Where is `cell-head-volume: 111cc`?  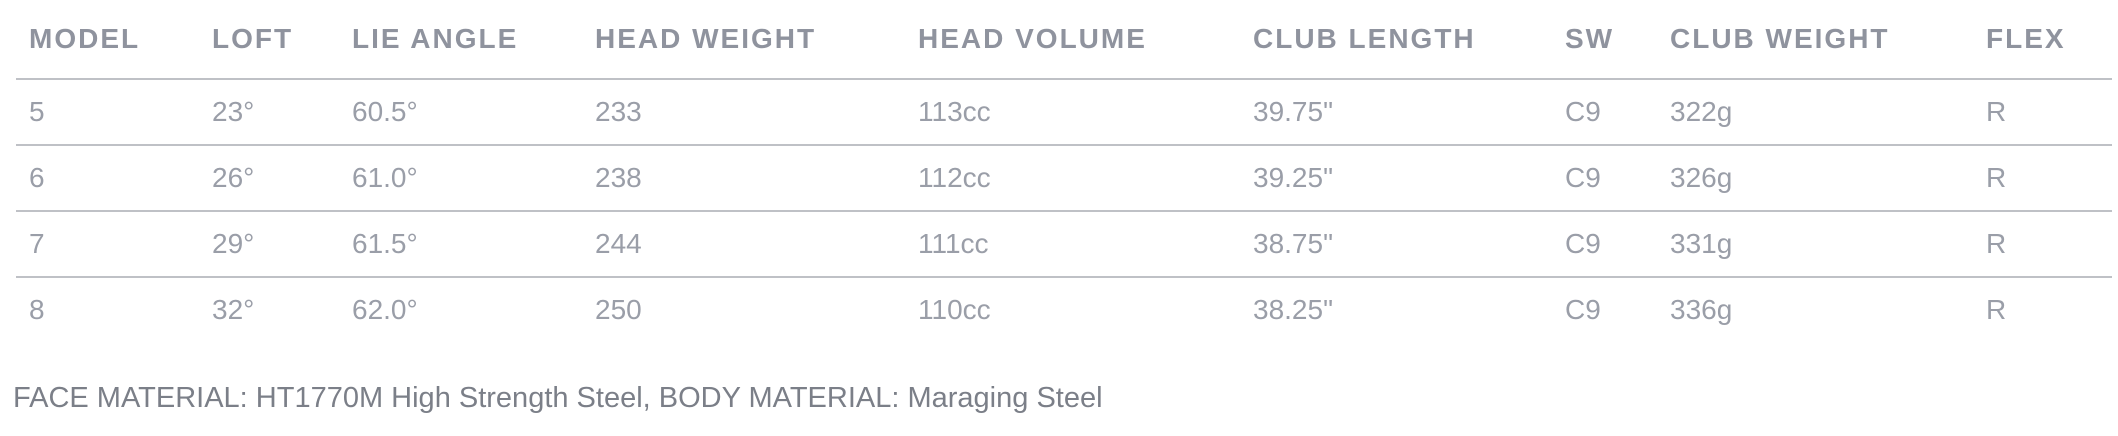
cell-head-volume: 111cc is located at coordinates (1072, 244).